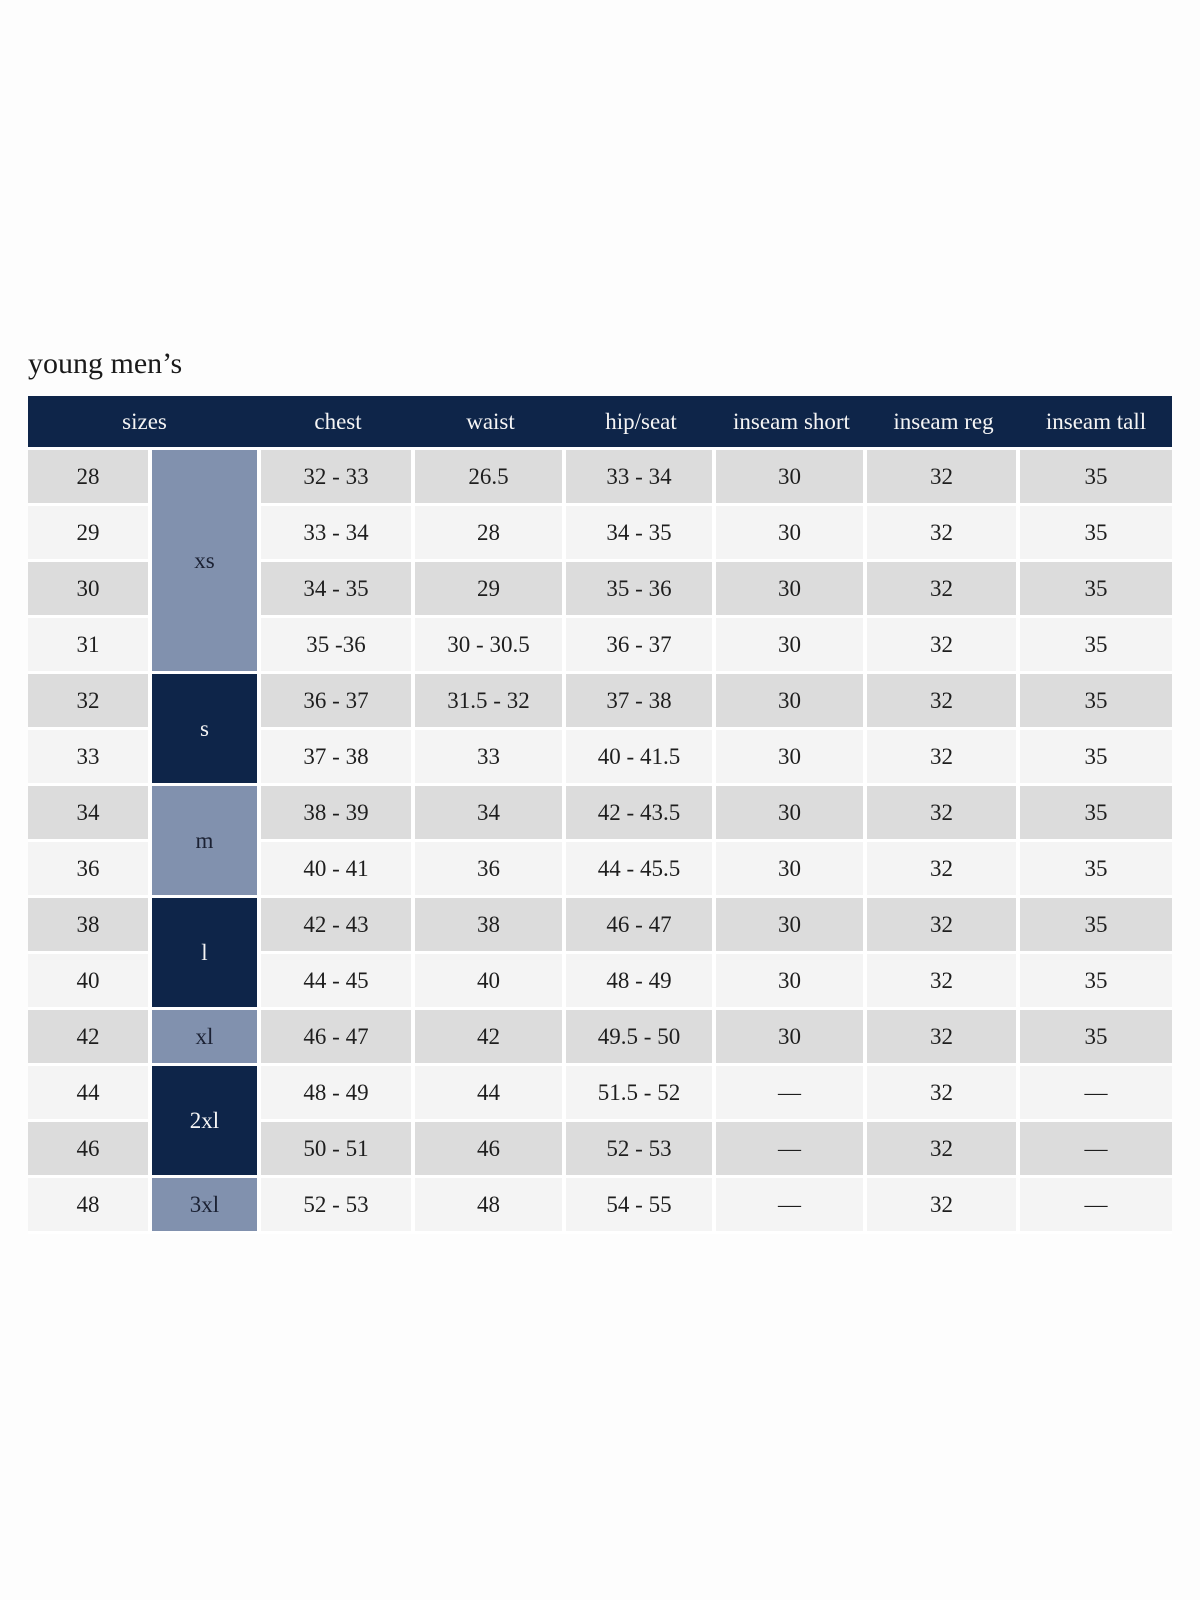 This screenshot has width=1200, height=1600. I want to click on waist-cell: 44, so click(490, 1094).